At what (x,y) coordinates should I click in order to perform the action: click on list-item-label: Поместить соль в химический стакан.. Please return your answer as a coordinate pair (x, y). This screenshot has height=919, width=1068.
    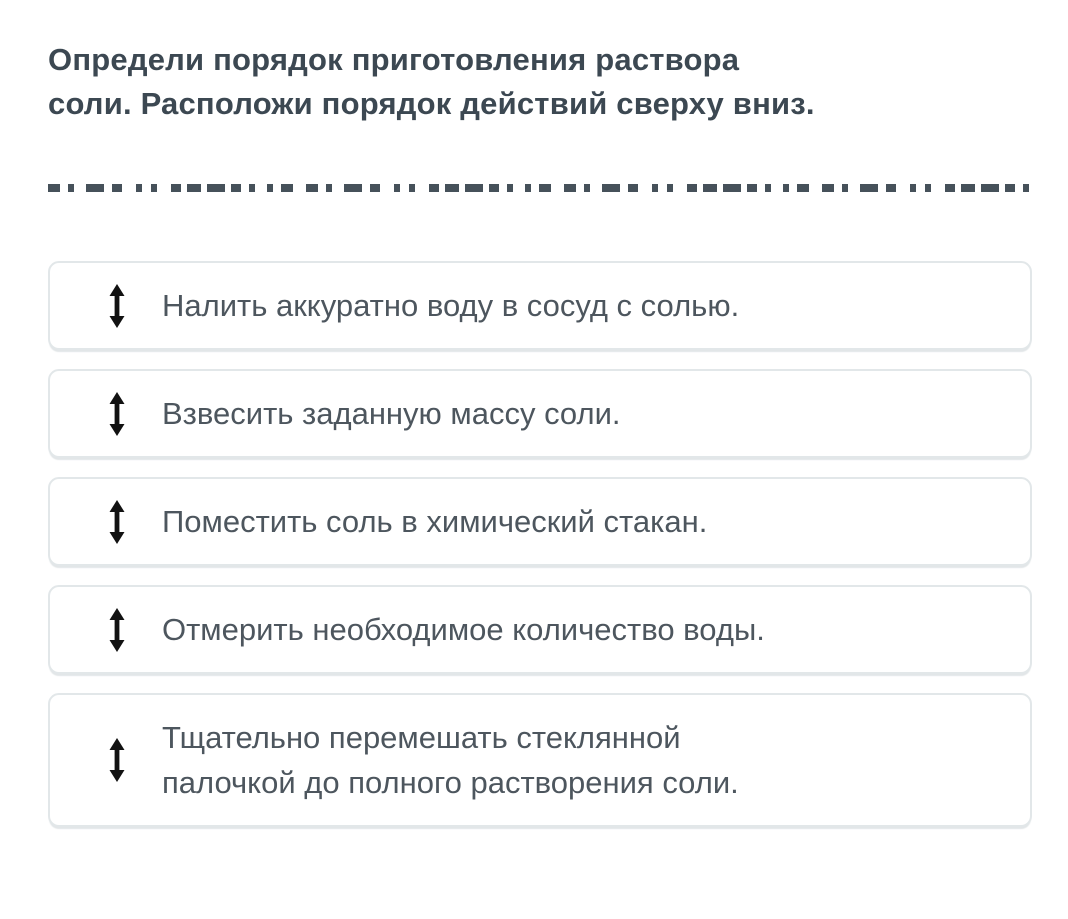
    Looking at the image, I should click on (435, 521).